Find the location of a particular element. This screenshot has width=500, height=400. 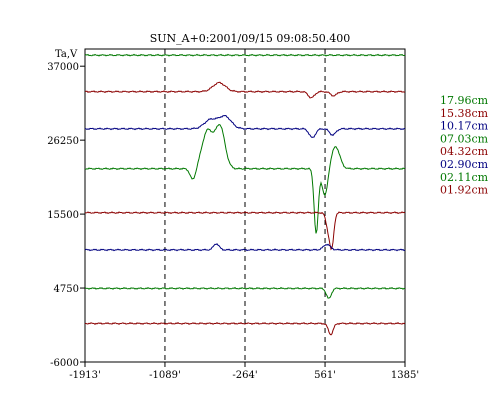

legend-entry-5: 02.90cm is located at coordinates (464, 164).